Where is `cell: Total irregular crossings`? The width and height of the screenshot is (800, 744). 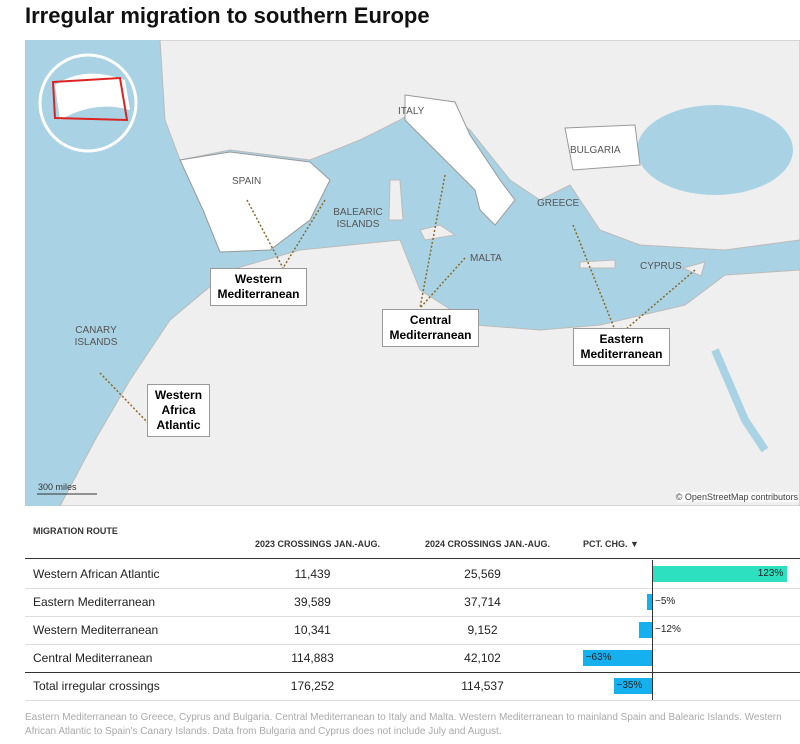 cell: Total irregular crossings is located at coordinates (96, 686).